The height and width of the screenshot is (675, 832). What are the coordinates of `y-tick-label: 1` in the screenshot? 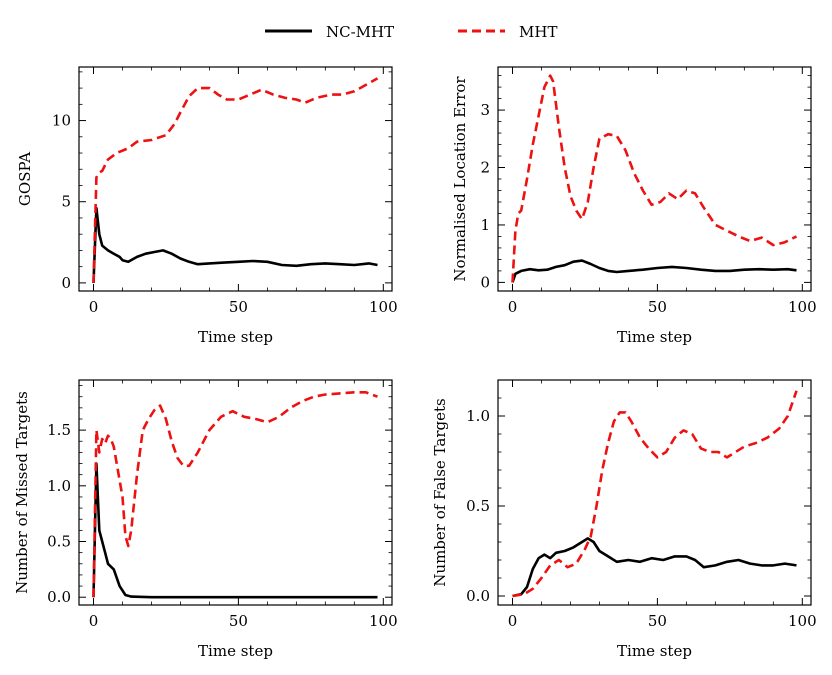 It's located at (485, 225).